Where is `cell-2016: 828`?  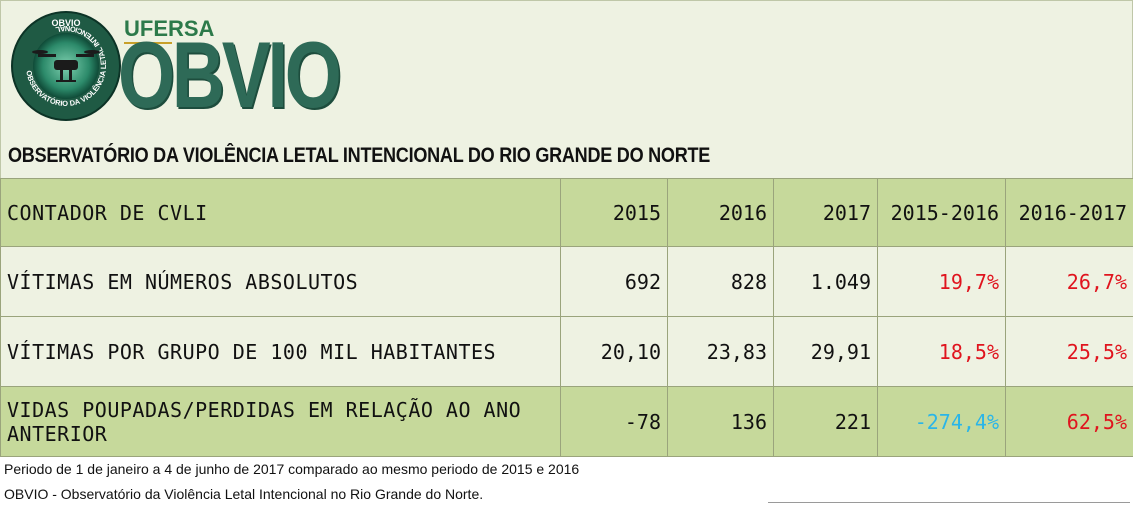 cell-2016: 828 is located at coordinates (720, 281).